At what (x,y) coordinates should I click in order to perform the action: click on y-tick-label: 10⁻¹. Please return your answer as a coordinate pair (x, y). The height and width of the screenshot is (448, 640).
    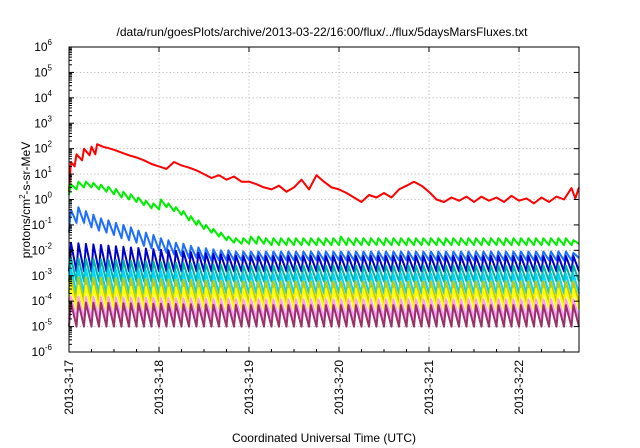
    Looking at the image, I should click on (42, 224).